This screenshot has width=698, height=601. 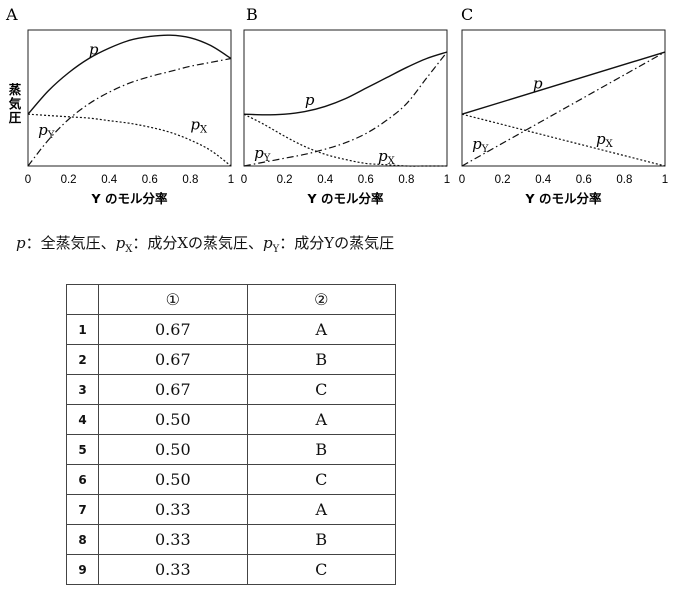 I want to click on curve-legend: p：全蒸気圧、pX：成分Xの蒸気圧、pY：成分Yの蒸気圧, so click(x=205, y=243).